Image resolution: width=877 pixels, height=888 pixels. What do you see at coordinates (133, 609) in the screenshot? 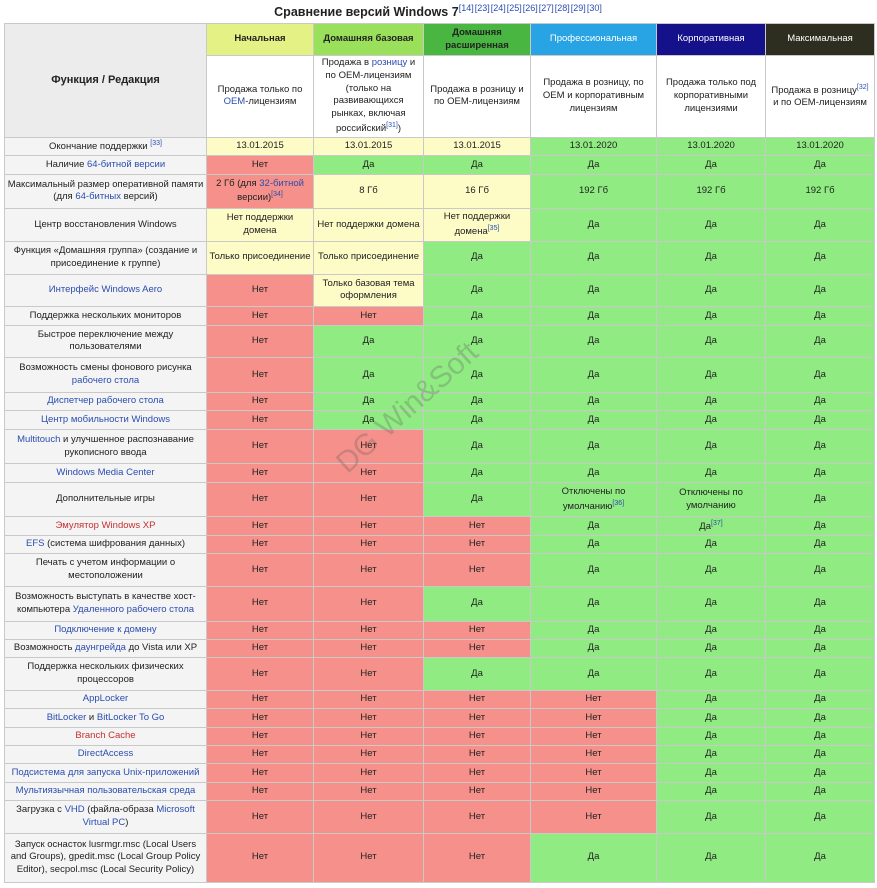
I see `wiki-link: Удаленного рабочего стола` at bounding box center [133, 609].